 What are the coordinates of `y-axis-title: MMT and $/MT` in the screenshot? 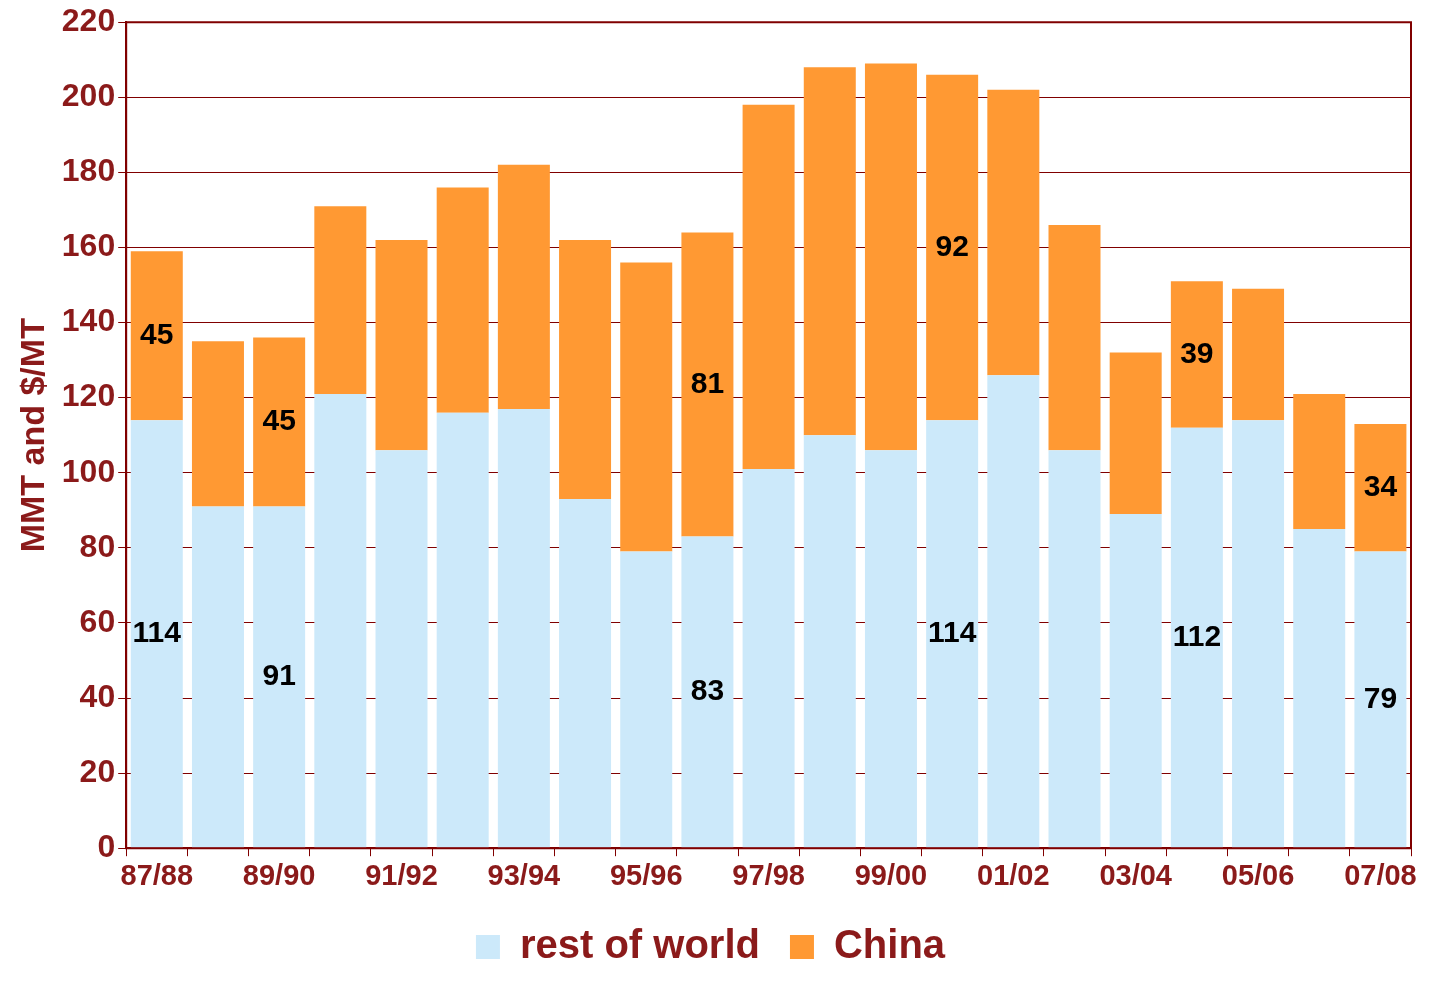 It's located at (31, 435).